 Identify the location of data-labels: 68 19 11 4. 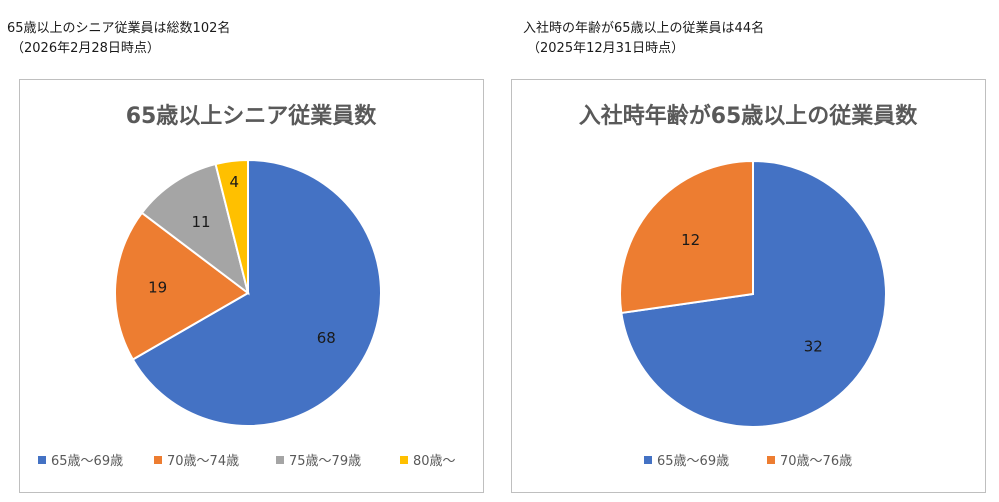
(242, 260).